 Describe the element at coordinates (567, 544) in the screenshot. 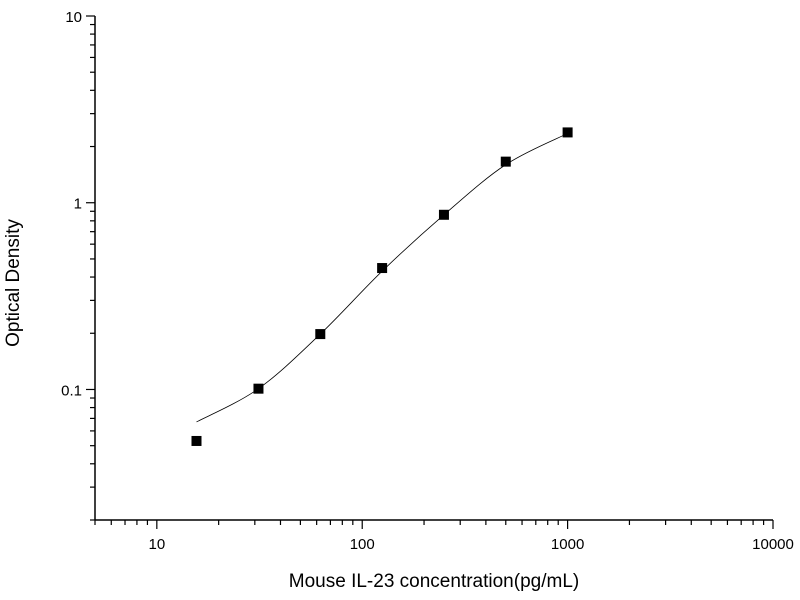

I see `x-tick-label: 1000` at that location.